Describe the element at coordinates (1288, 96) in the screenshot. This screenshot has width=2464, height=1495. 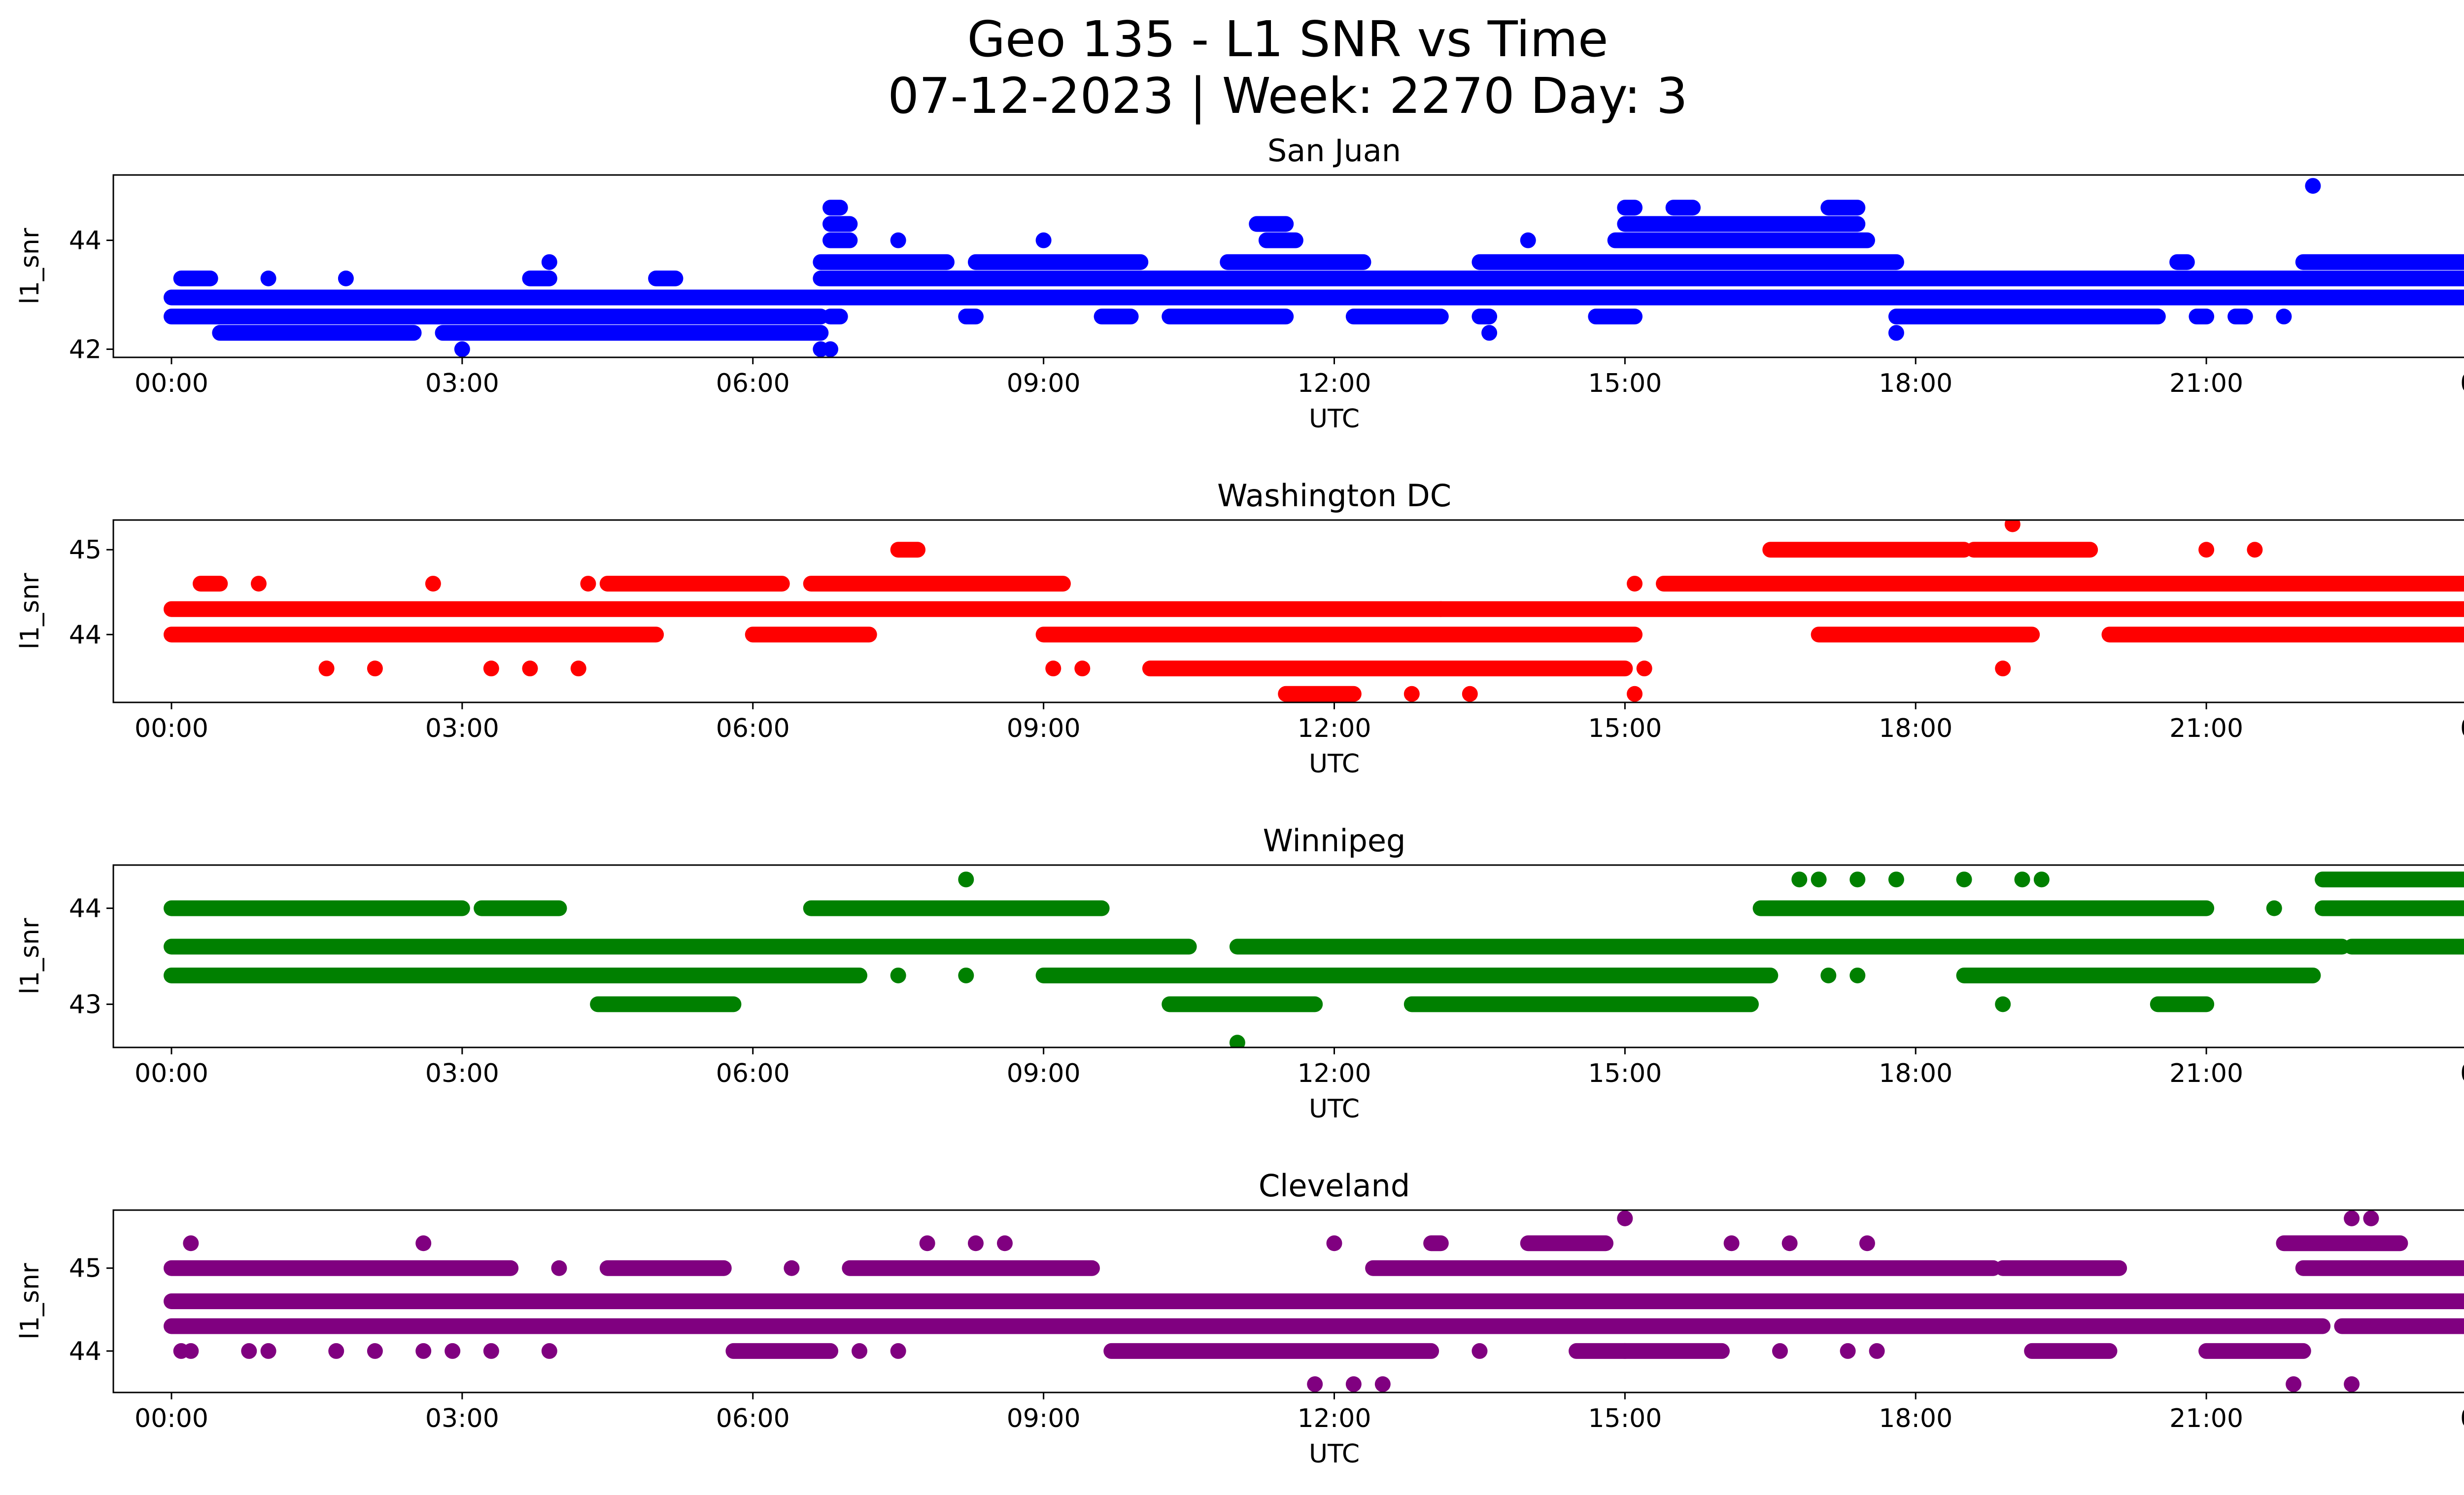
I see `figure-title-line2: 07-12-2023 | Week: 2270 Day: 3` at that location.